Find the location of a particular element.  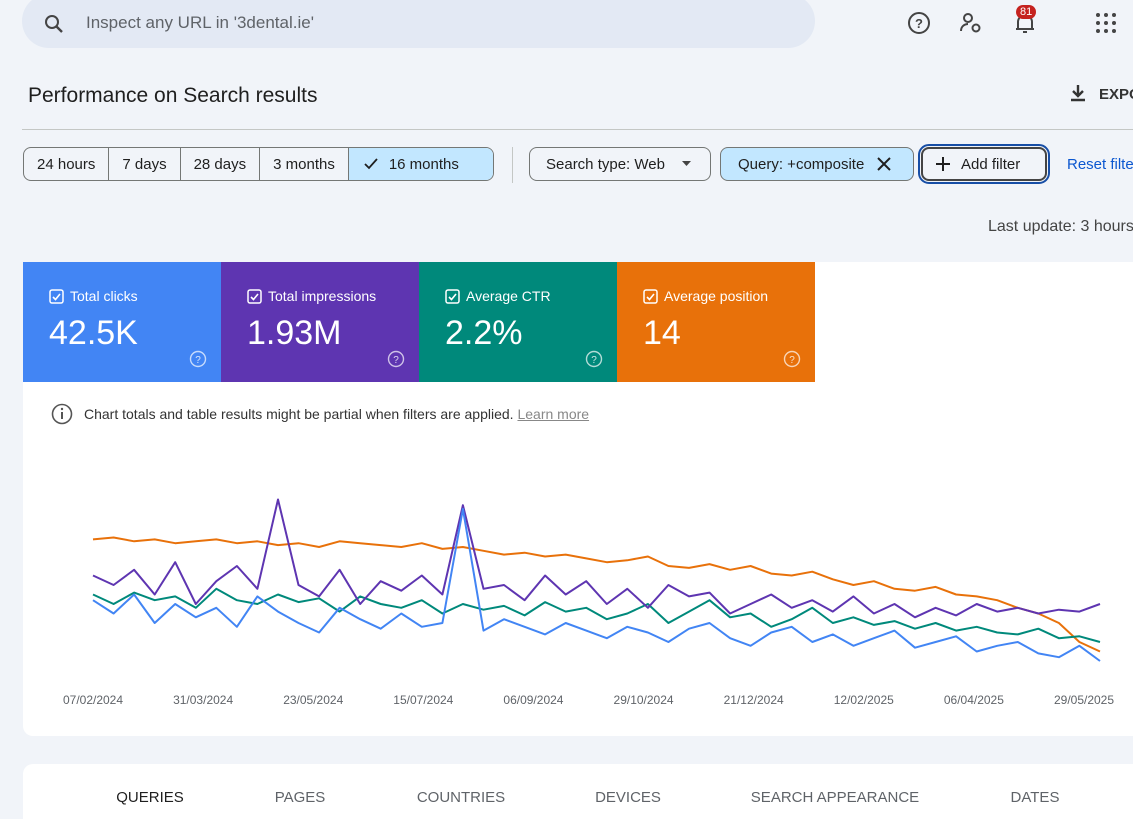

metric-value: 14 is located at coordinates (662, 333).